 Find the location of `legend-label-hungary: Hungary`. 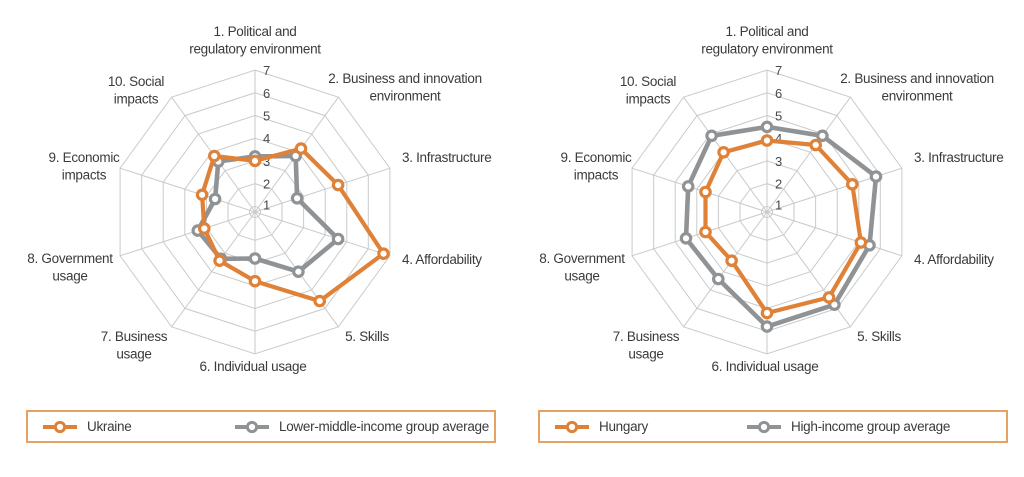

legend-label-hungary: Hungary is located at coordinates (623, 426).